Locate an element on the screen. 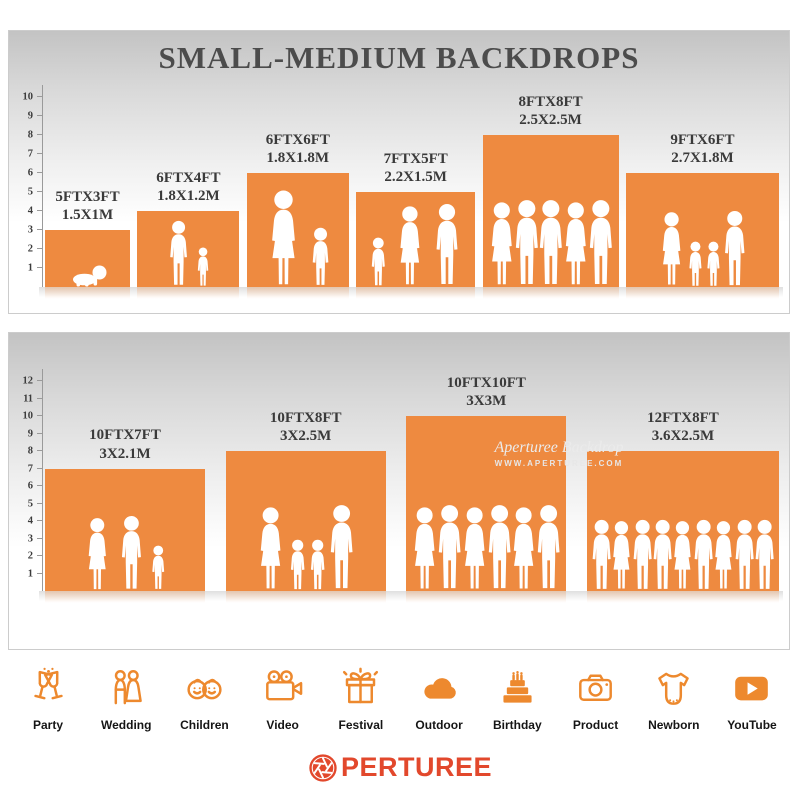 This screenshot has width=800, height=800. backdrop-item: 5FTX3FT 1.5X1M is located at coordinates (87, 243).